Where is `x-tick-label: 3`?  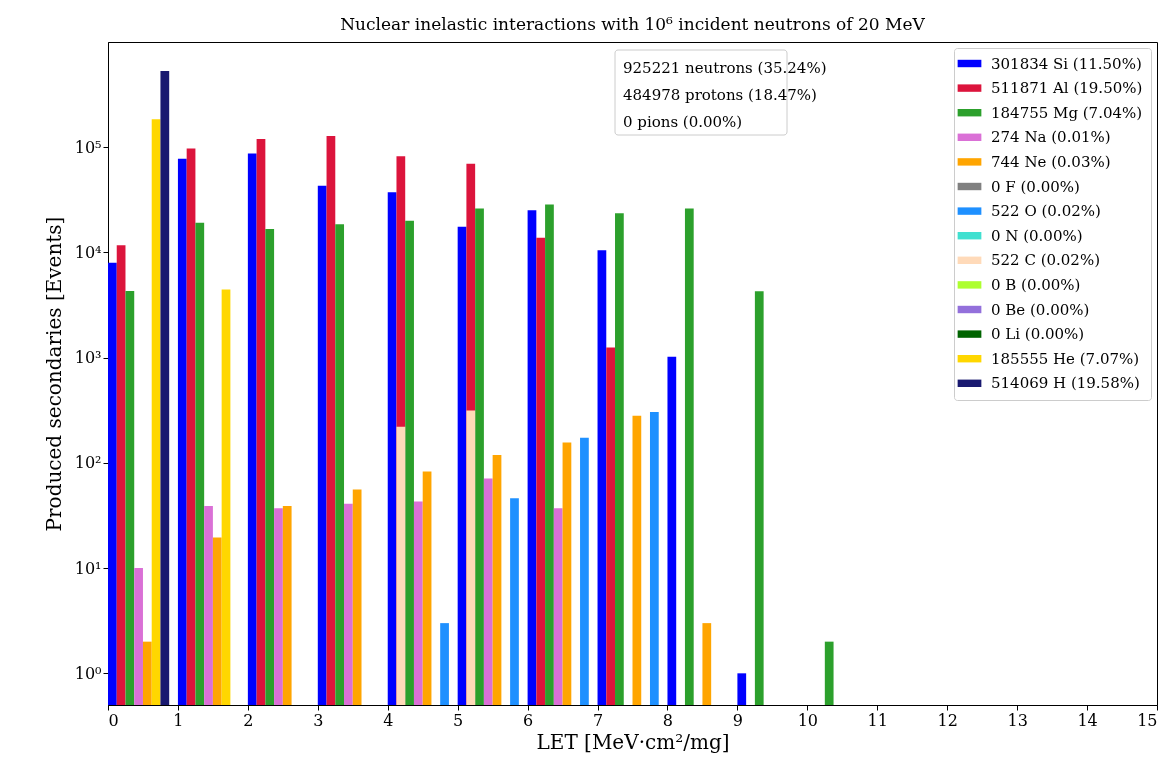
x-tick-label: 3 is located at coordinates (318, 720).